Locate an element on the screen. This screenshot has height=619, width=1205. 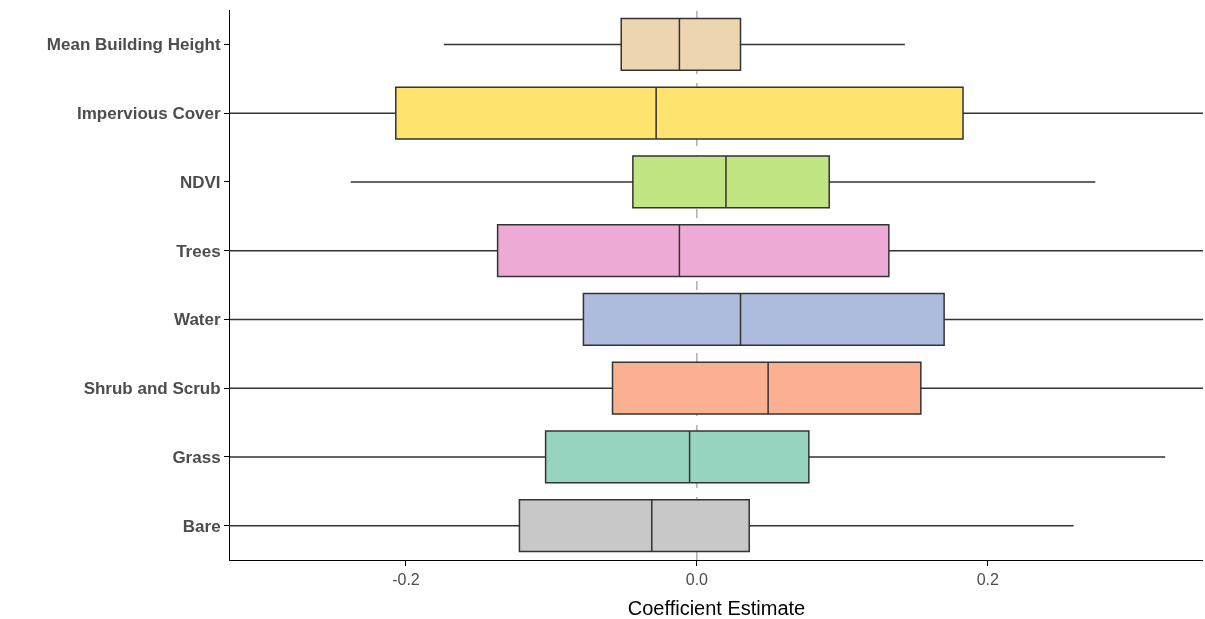
y-tick-label: Bare is located at coordinates (201, 526).